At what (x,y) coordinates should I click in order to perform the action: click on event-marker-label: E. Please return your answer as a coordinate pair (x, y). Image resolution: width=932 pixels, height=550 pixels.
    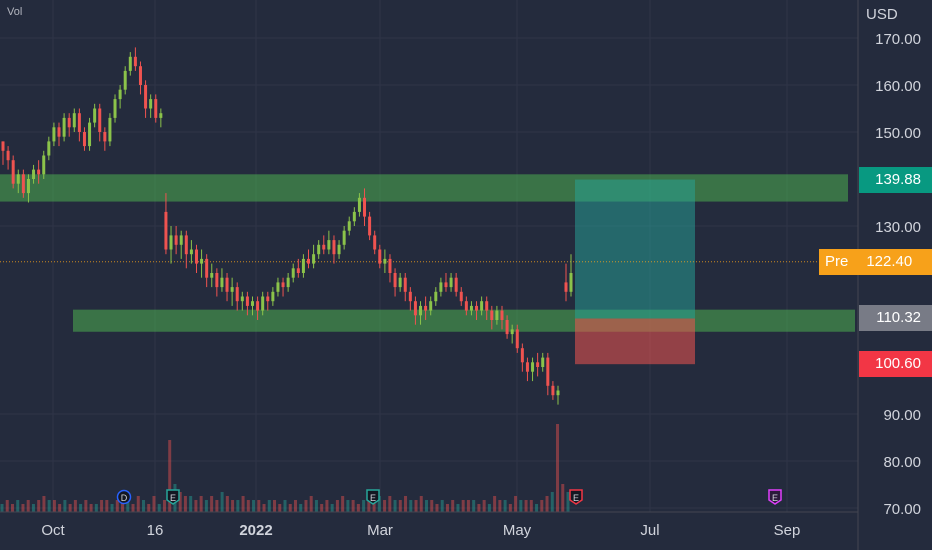
    Looking at the image, I should click on (173, 498).